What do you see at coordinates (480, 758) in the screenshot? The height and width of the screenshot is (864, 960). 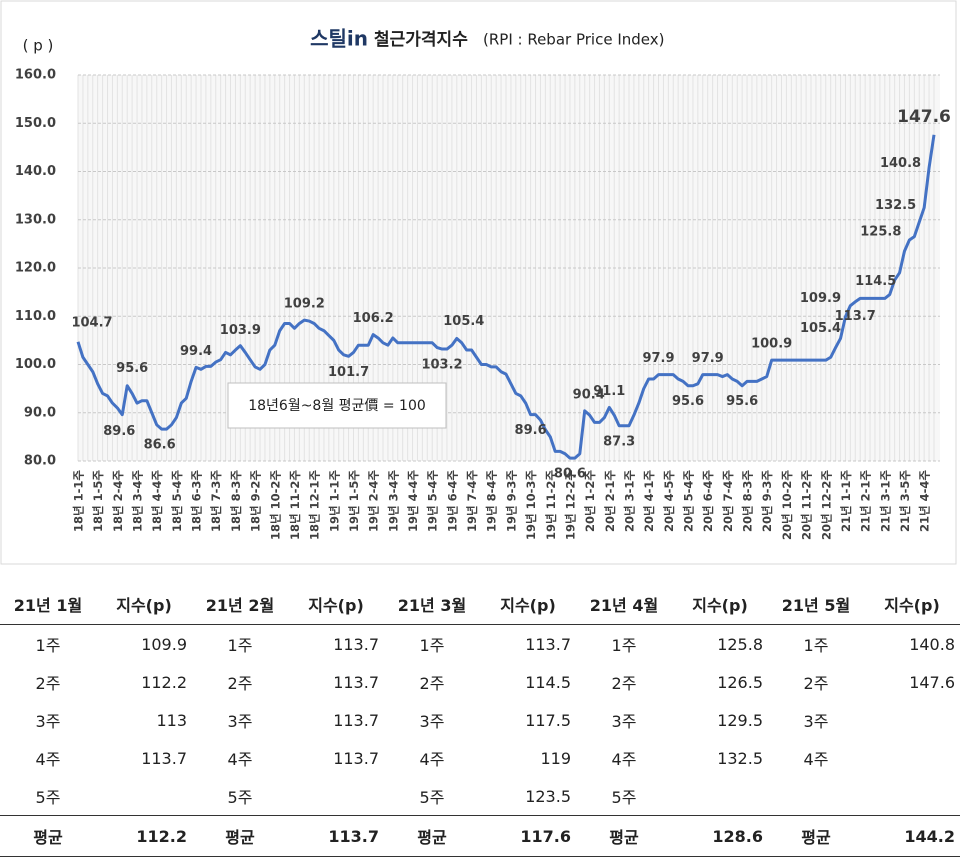 I see `data-row: 4주 113.7 4주 113.7 4주 119 4주 132.5 4주` at bounding box center [480, 758].